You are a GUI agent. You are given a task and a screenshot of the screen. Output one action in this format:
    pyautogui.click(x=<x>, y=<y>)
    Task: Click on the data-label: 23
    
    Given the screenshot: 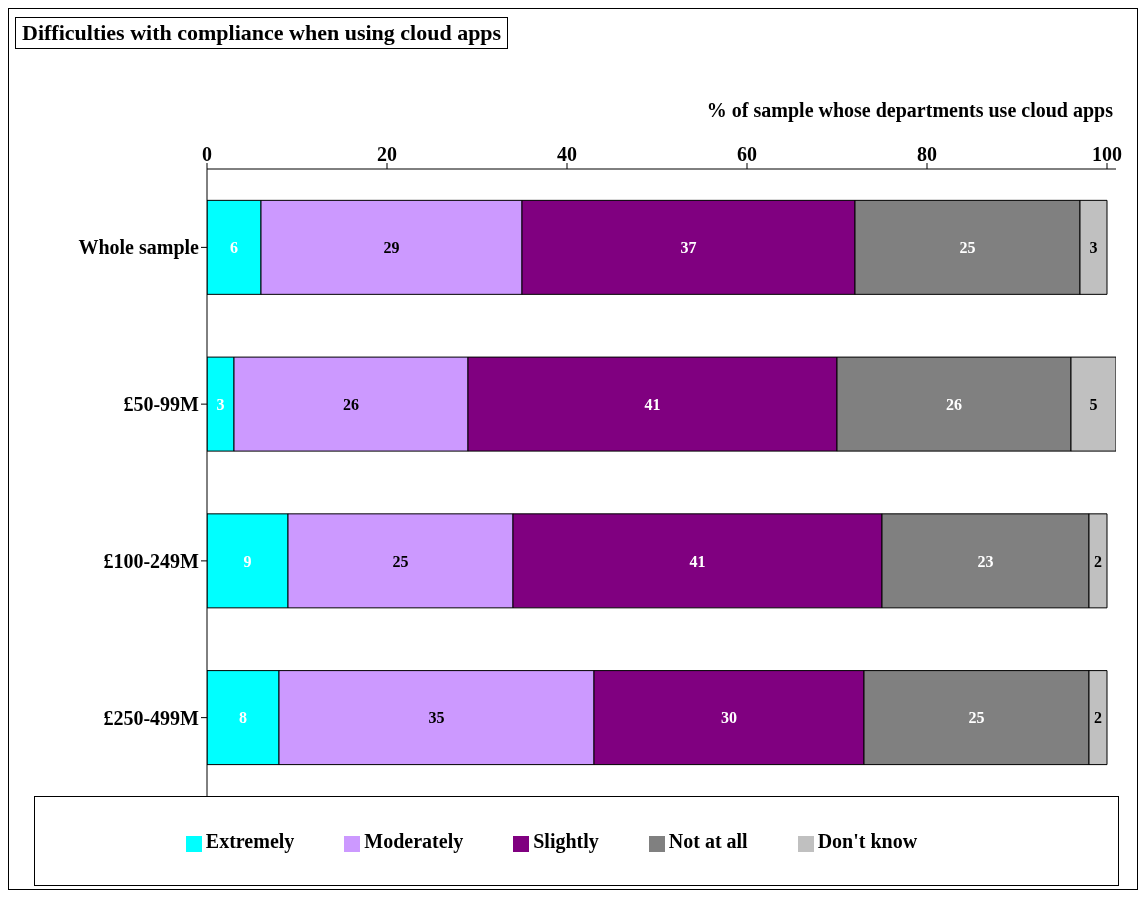 What is the action you would take?
    pyautogui.click(x=985, y=561)
    